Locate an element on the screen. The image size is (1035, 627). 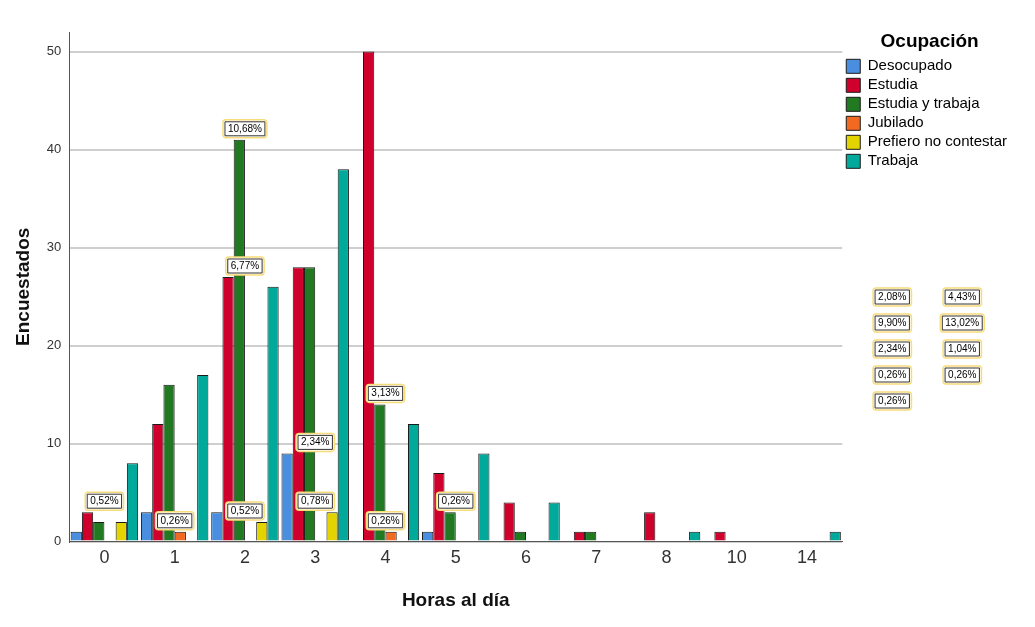
annotation: 2,34% is located at coordinates (315, 442).